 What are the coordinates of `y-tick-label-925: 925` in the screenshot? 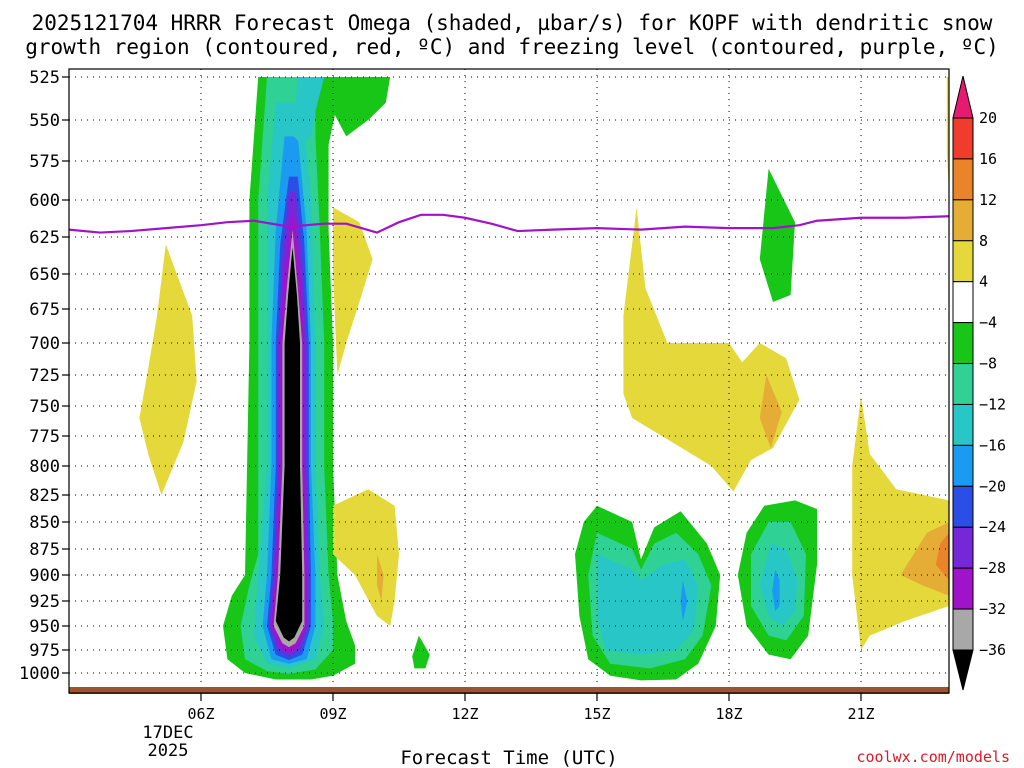 It's located at (44, 602).